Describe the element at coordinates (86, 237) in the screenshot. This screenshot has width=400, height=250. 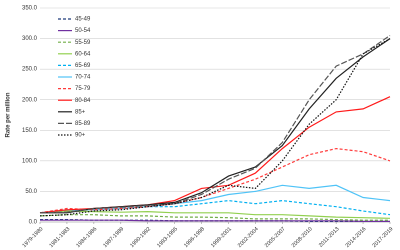
I see `x-tick-label: 1984-1986` at that location.